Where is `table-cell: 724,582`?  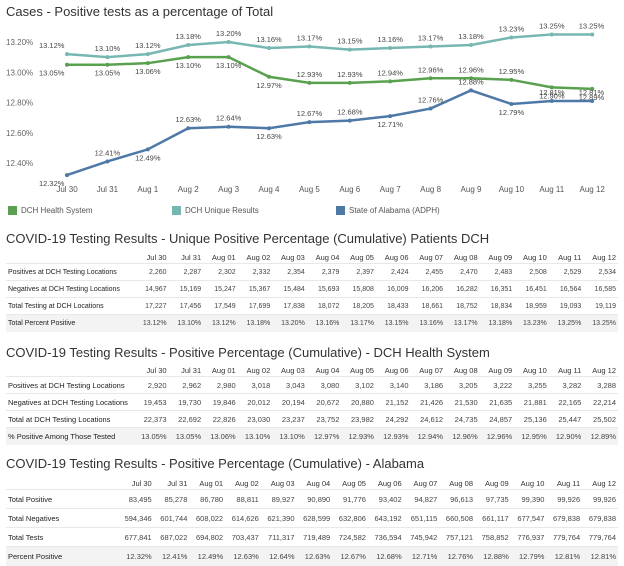 table-cell: 724,582 is located at coordinates (350, 537).